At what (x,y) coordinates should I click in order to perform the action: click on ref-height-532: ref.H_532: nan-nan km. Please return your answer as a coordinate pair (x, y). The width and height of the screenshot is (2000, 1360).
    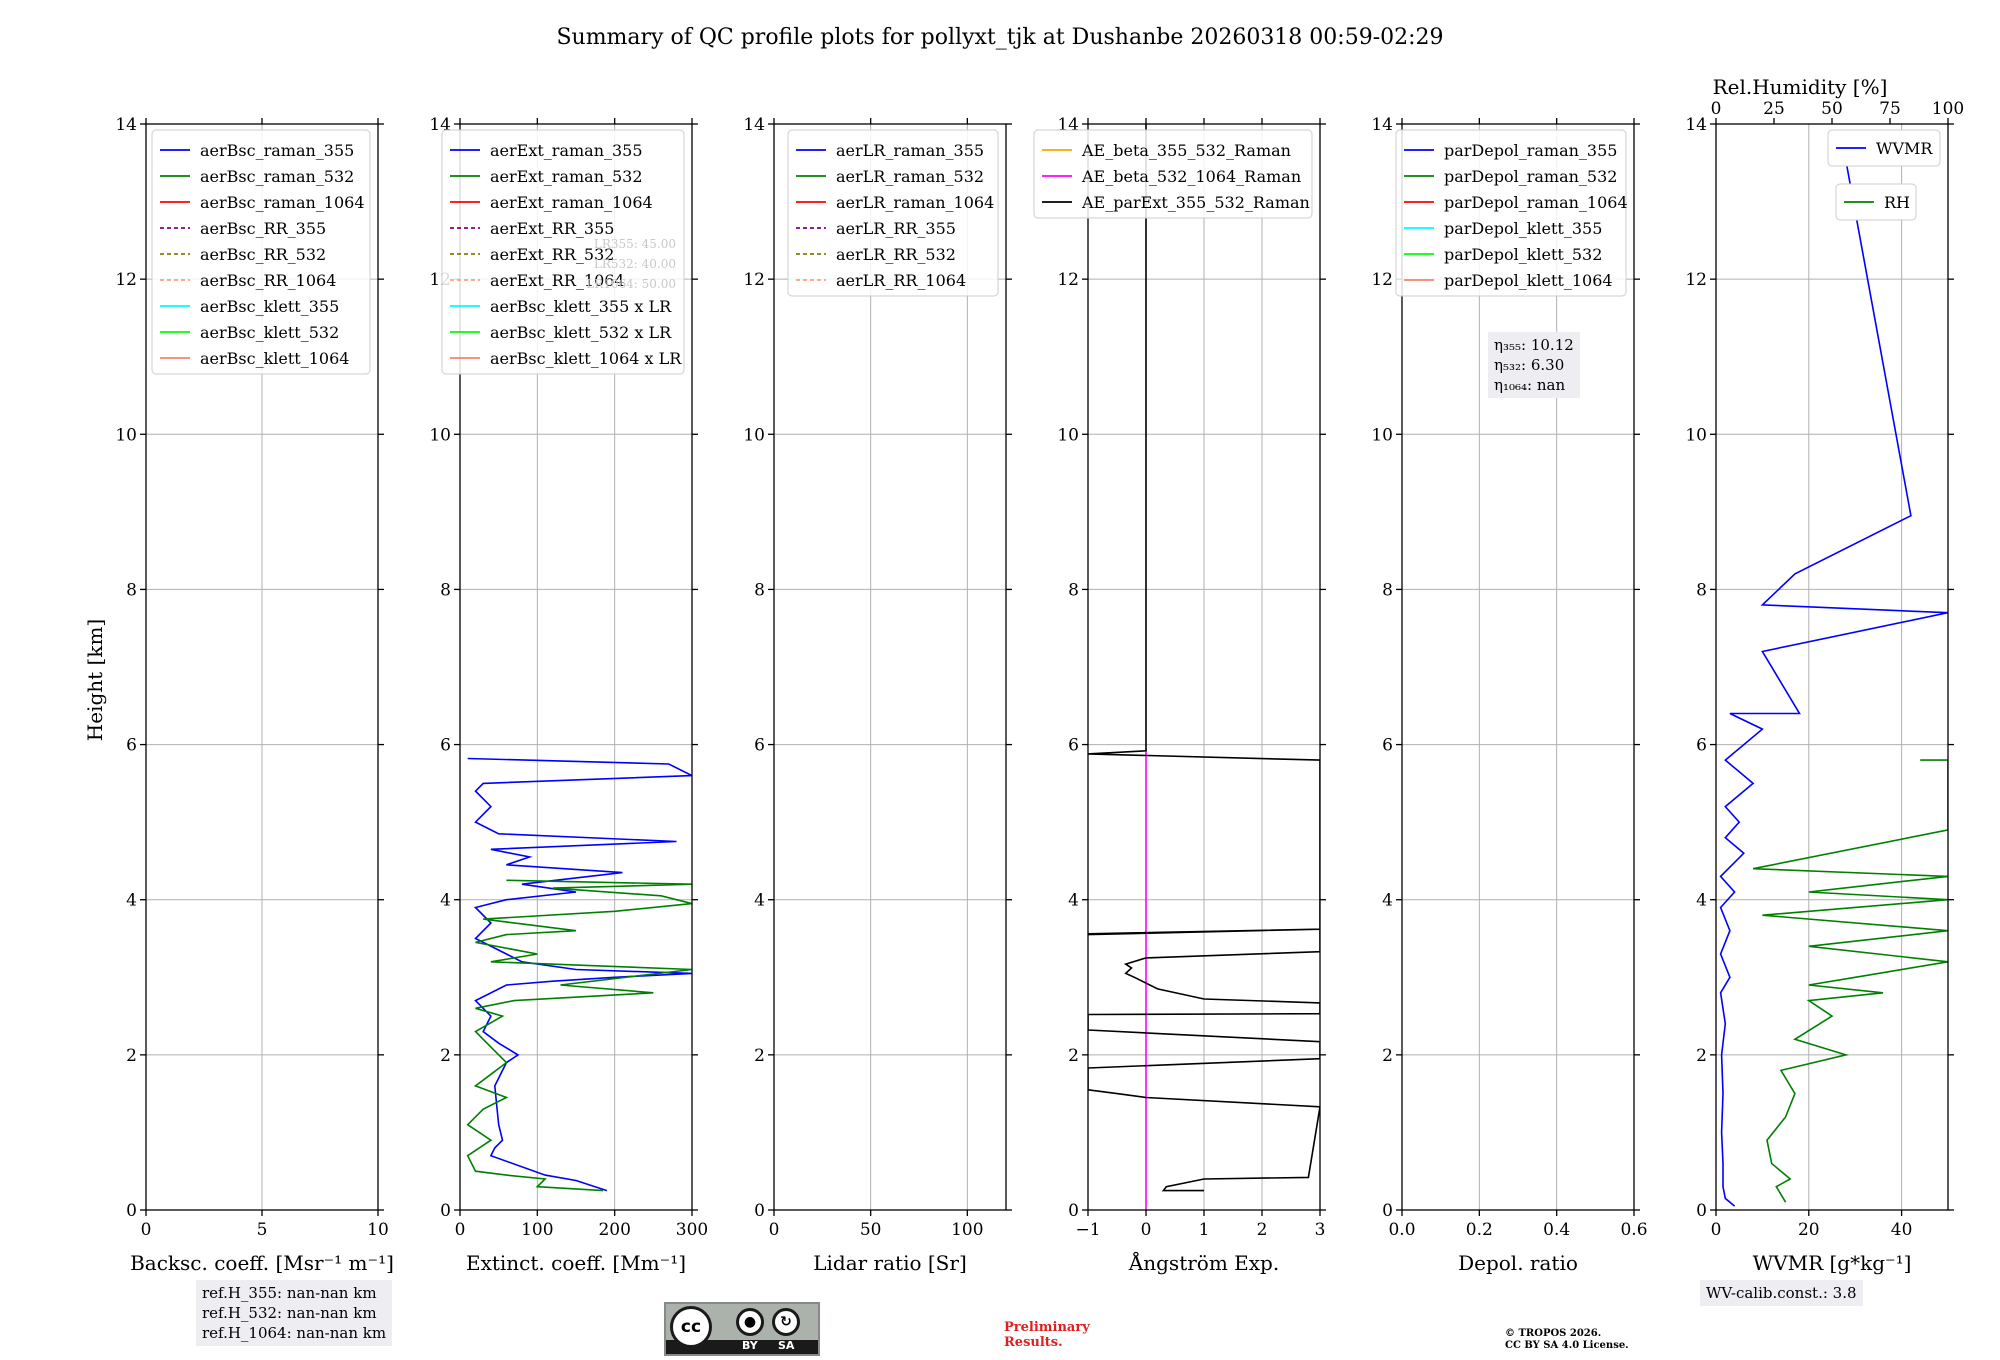
    Looking at the image, I should click on (289, 1313).